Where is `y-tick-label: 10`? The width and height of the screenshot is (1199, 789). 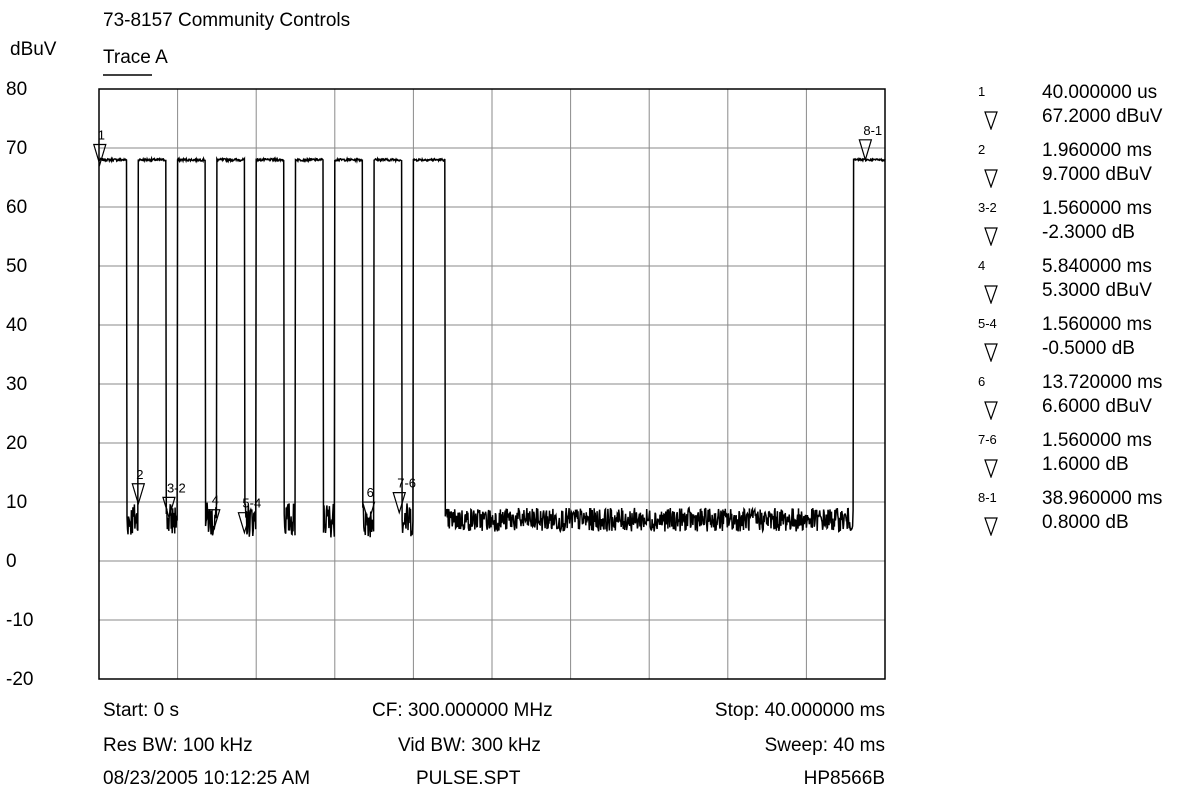
y-tick-label: 10 is located at coordinates (17, 502).